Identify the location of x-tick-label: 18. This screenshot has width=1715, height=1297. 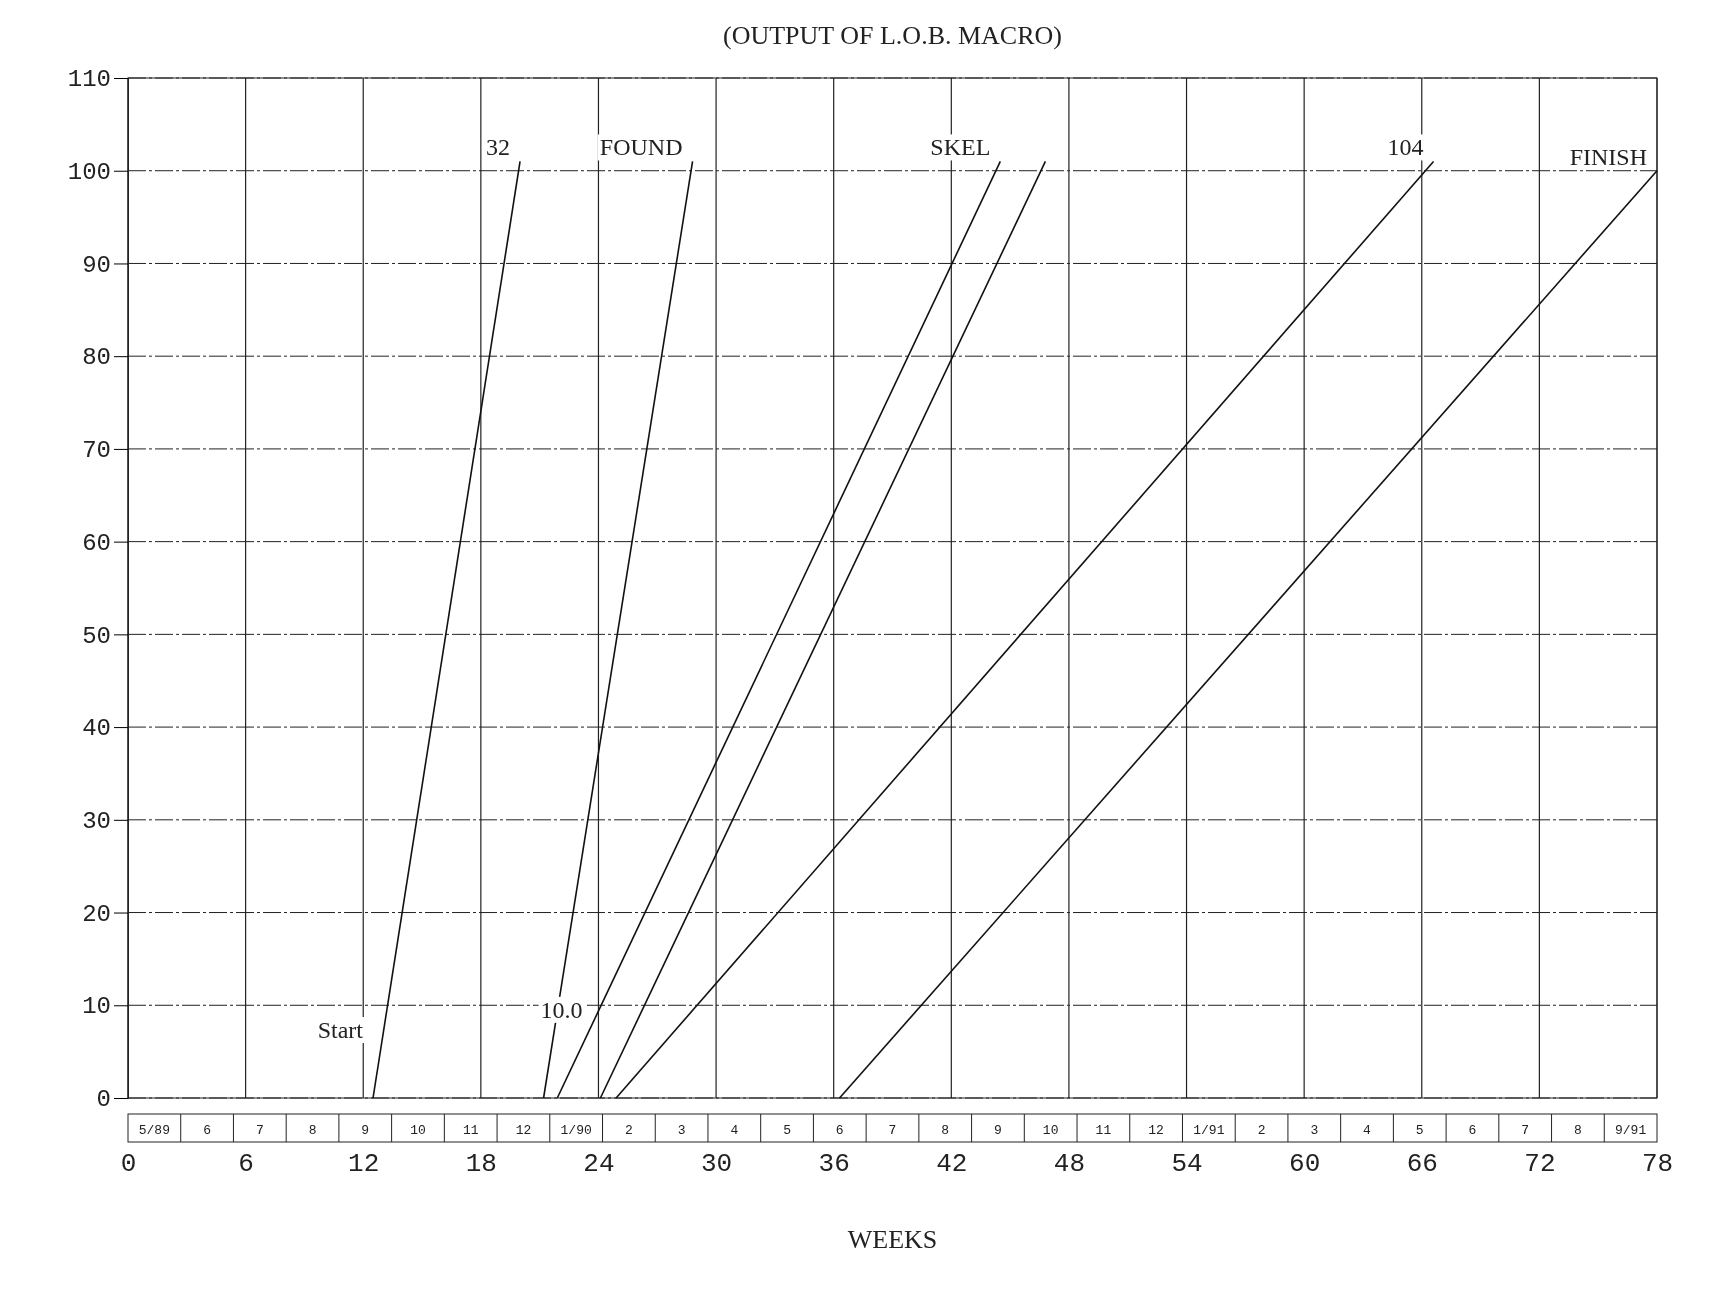
(481, 1164).